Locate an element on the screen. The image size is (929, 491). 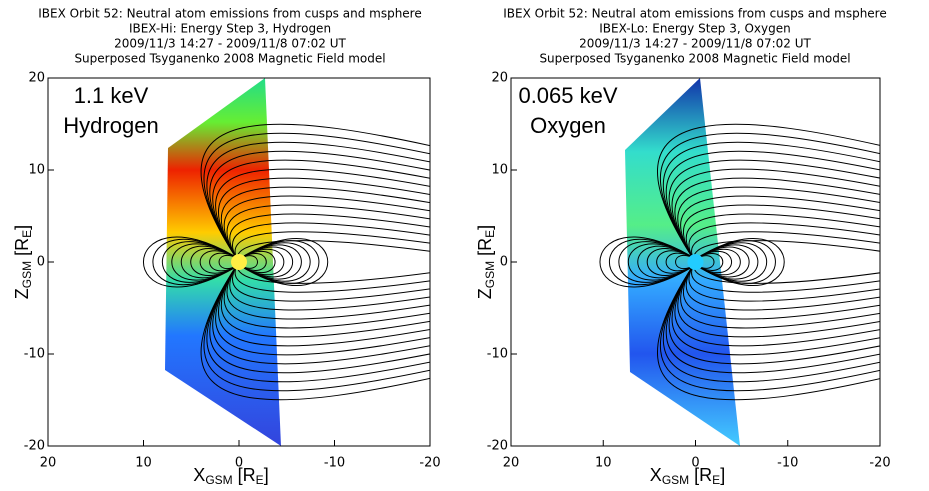
annotation: Hydrogen is located at coordinates (110, 125).